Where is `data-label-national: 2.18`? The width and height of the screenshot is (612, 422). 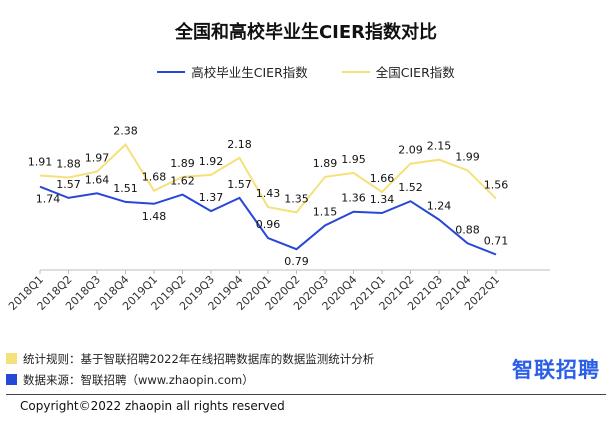 data-label-national: 2.18 is located at coordinates (239, 144).